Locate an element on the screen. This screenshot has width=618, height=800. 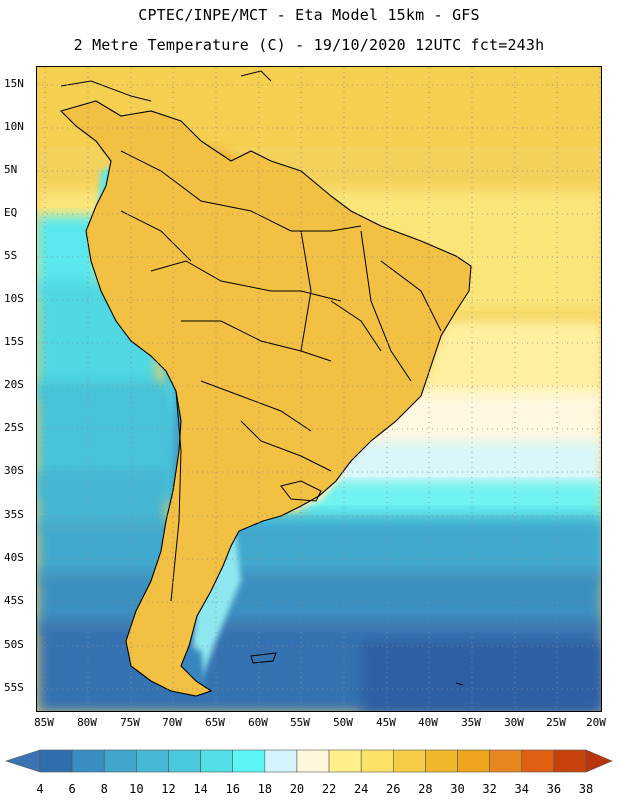
lat-label-5s: 5S is located at coordinates (11, 255).